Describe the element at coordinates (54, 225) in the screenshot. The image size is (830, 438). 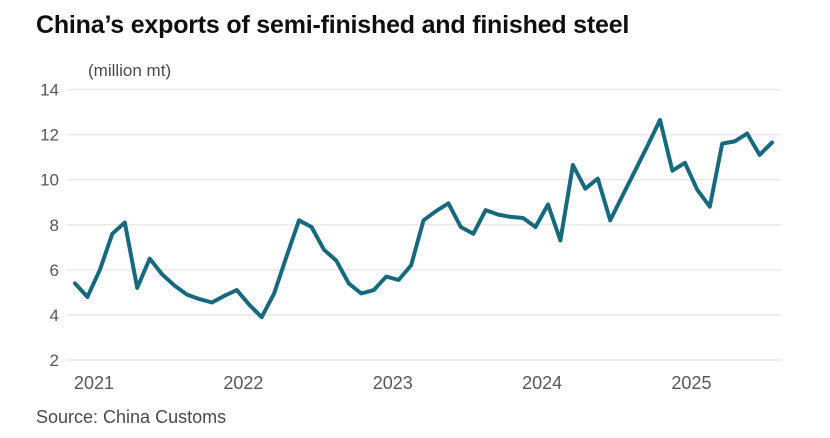
I see `y-axis-label-8: 8` at that location.